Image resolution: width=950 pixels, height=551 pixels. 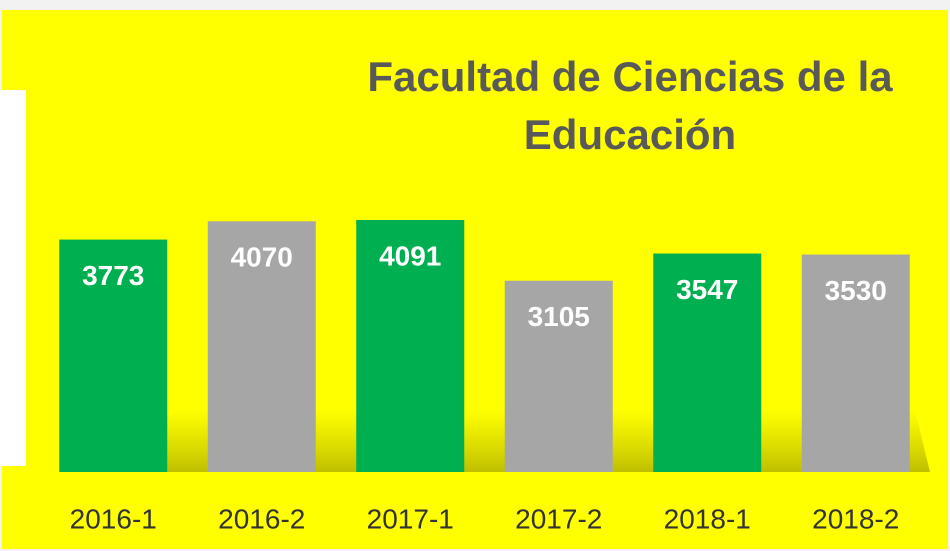 What do you see at coordinates (410, 255) in the screenshot?
I see `data-label: 4091` at bounding box center [410, 255].